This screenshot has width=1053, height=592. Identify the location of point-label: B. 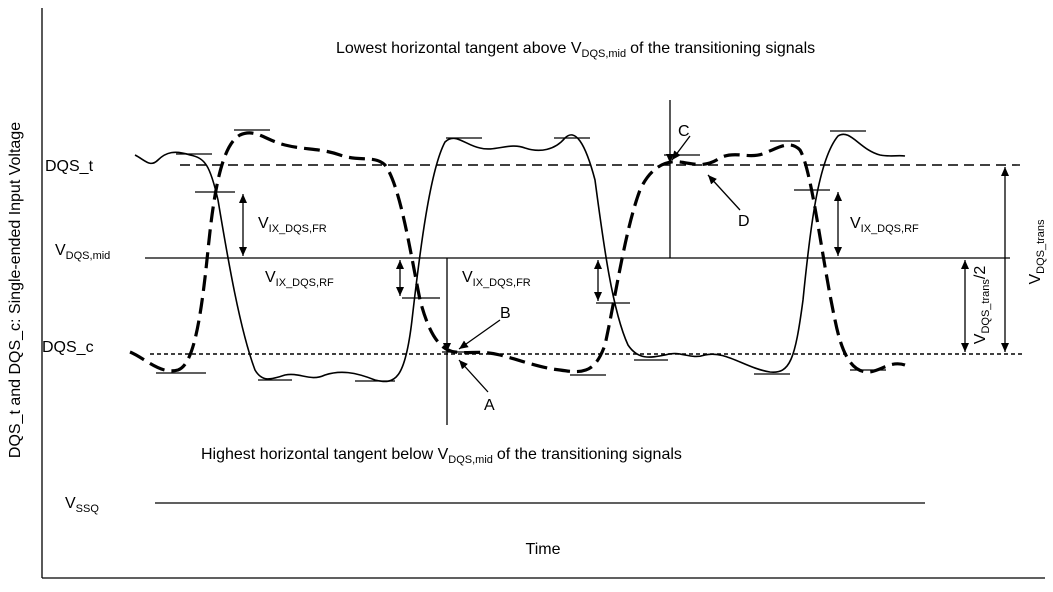
(505, 313).